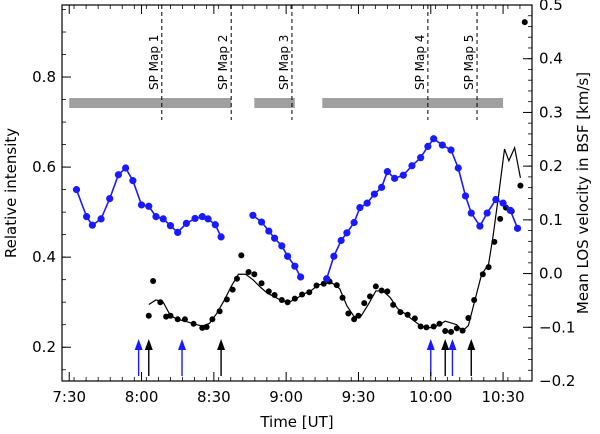 This screenshot has height=434, width=600. What do you see at coordinates (44, 257) in the screenshot?
I see `y-left-tick-label: 0.4` at bounding box center [44, 257].